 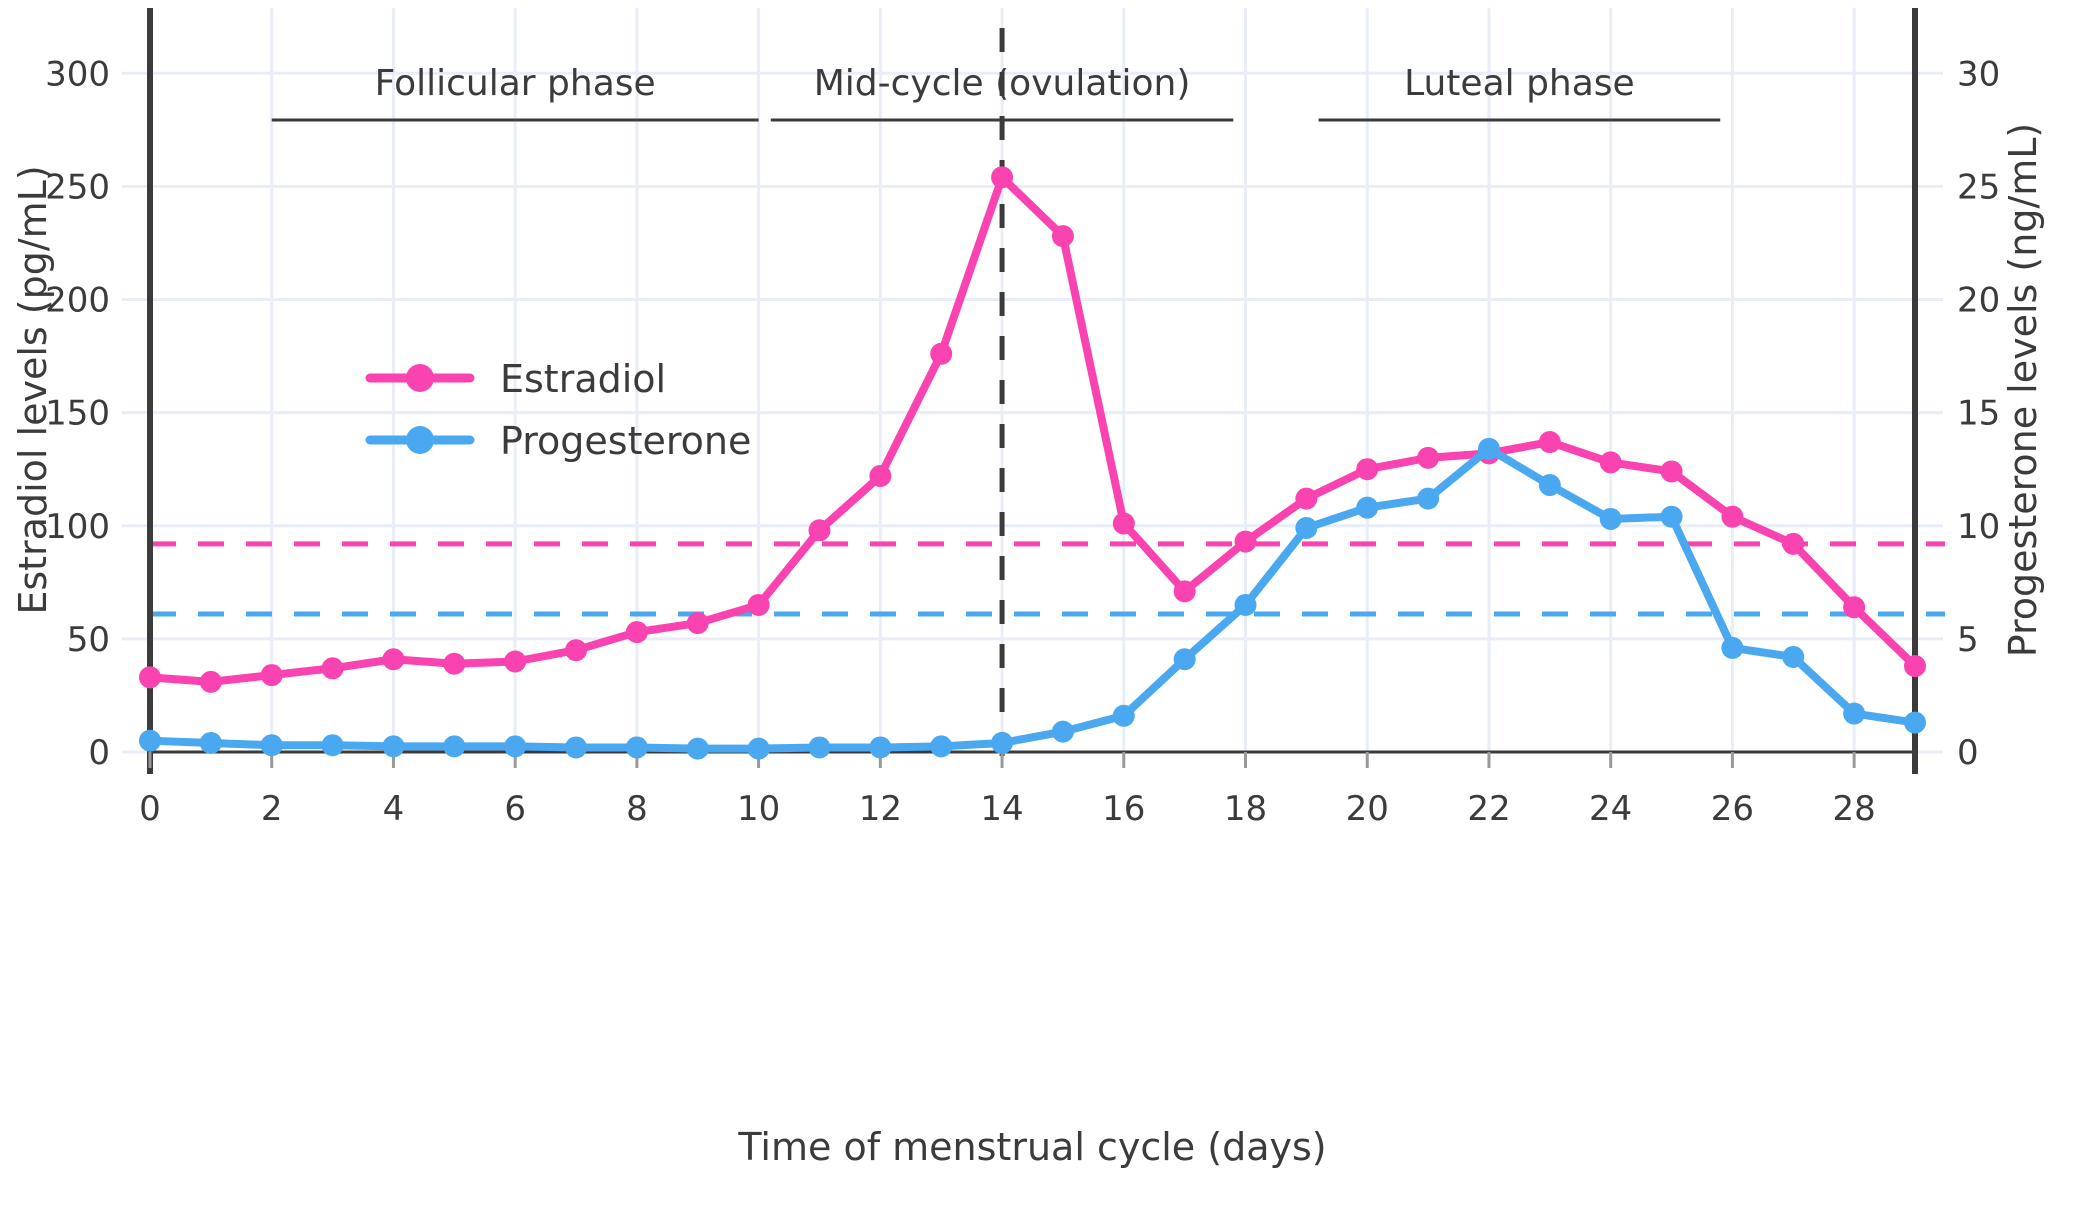 I want to click on x-tick-label: 8, so click(x=637, y=809).